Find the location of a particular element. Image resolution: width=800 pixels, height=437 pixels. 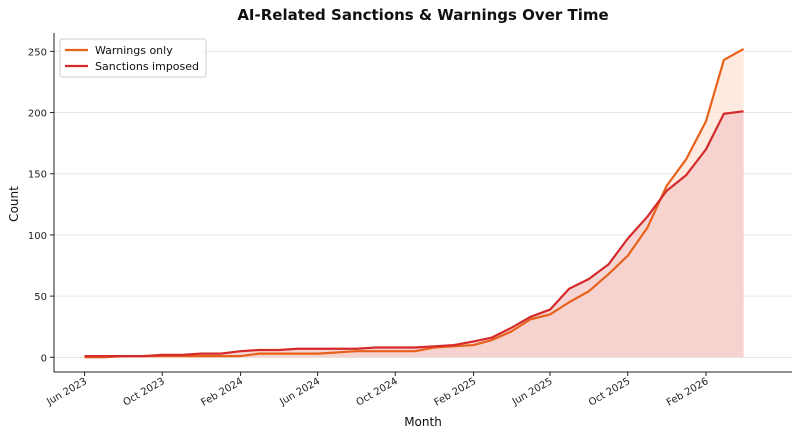

y-tick-label: 50 is located at coordinates (40, 297).